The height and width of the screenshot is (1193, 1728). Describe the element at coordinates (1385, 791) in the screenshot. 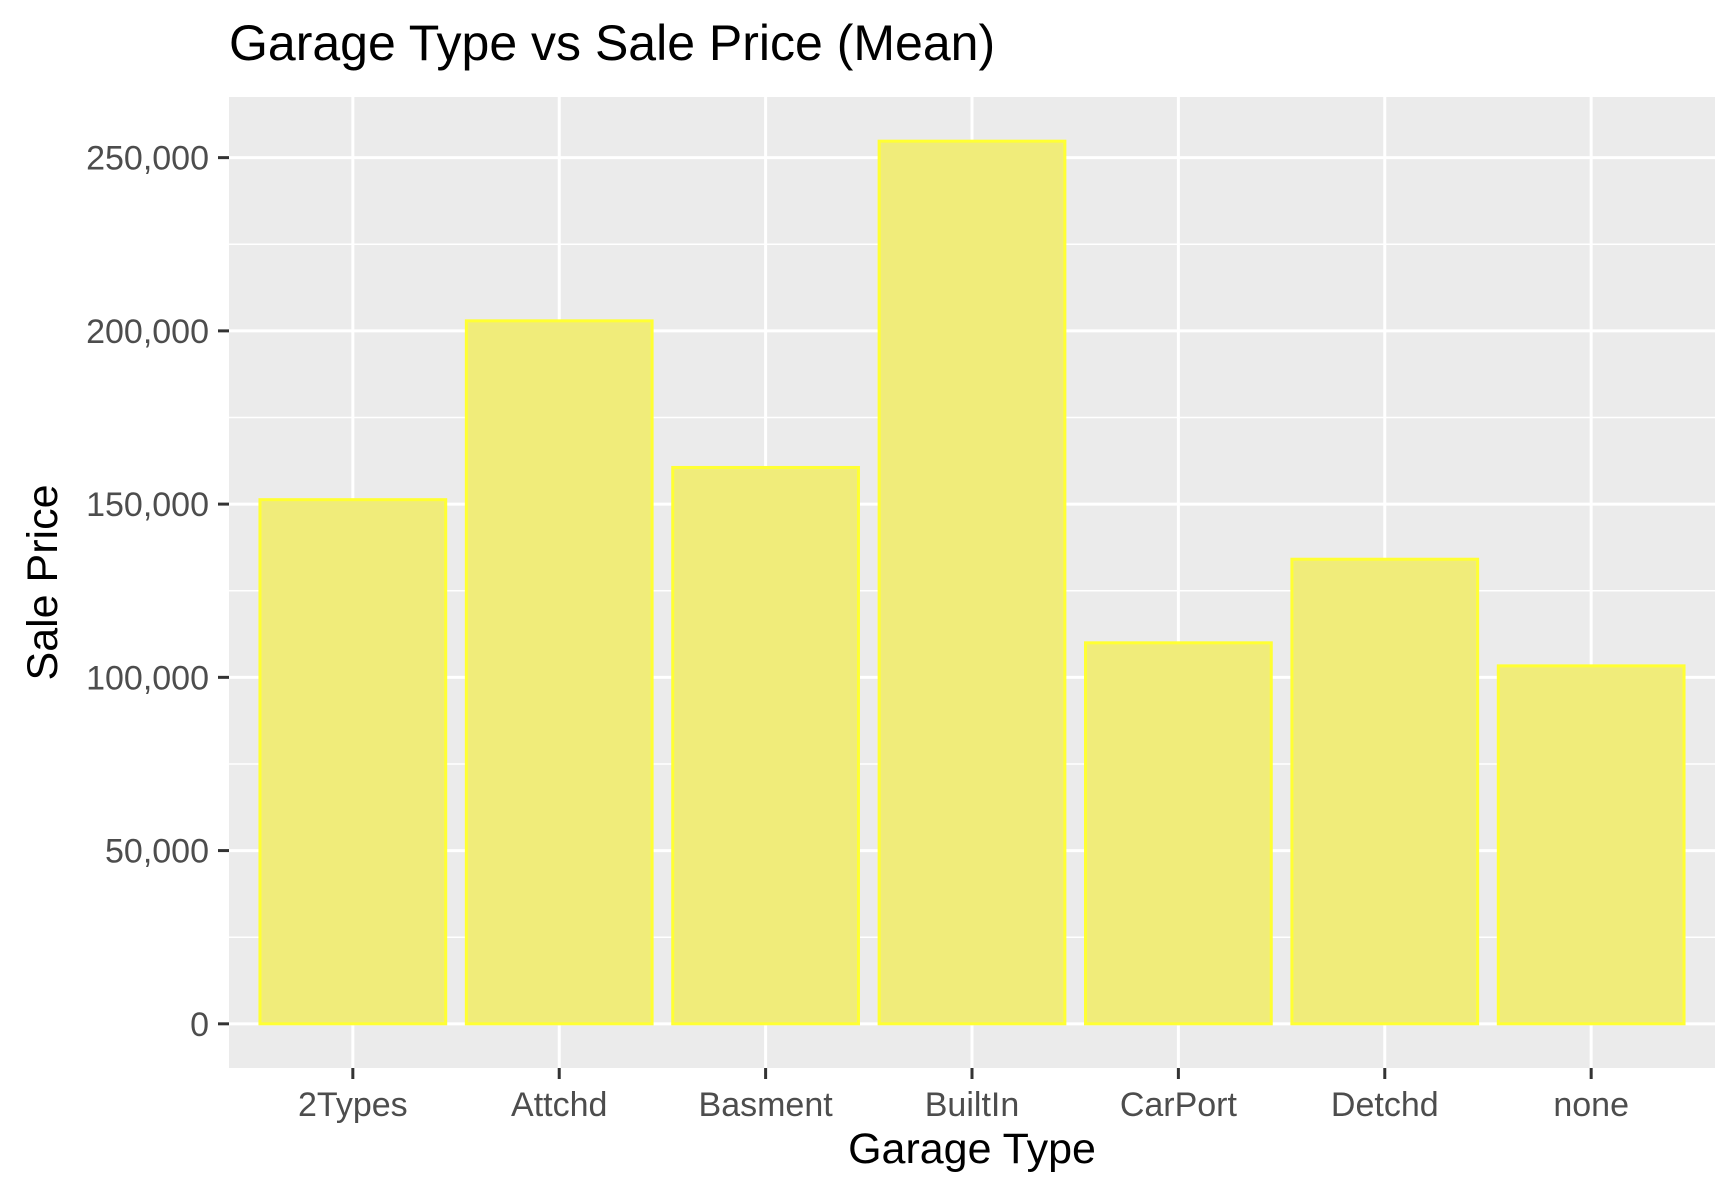

I see `bar-Detchd` at that location.